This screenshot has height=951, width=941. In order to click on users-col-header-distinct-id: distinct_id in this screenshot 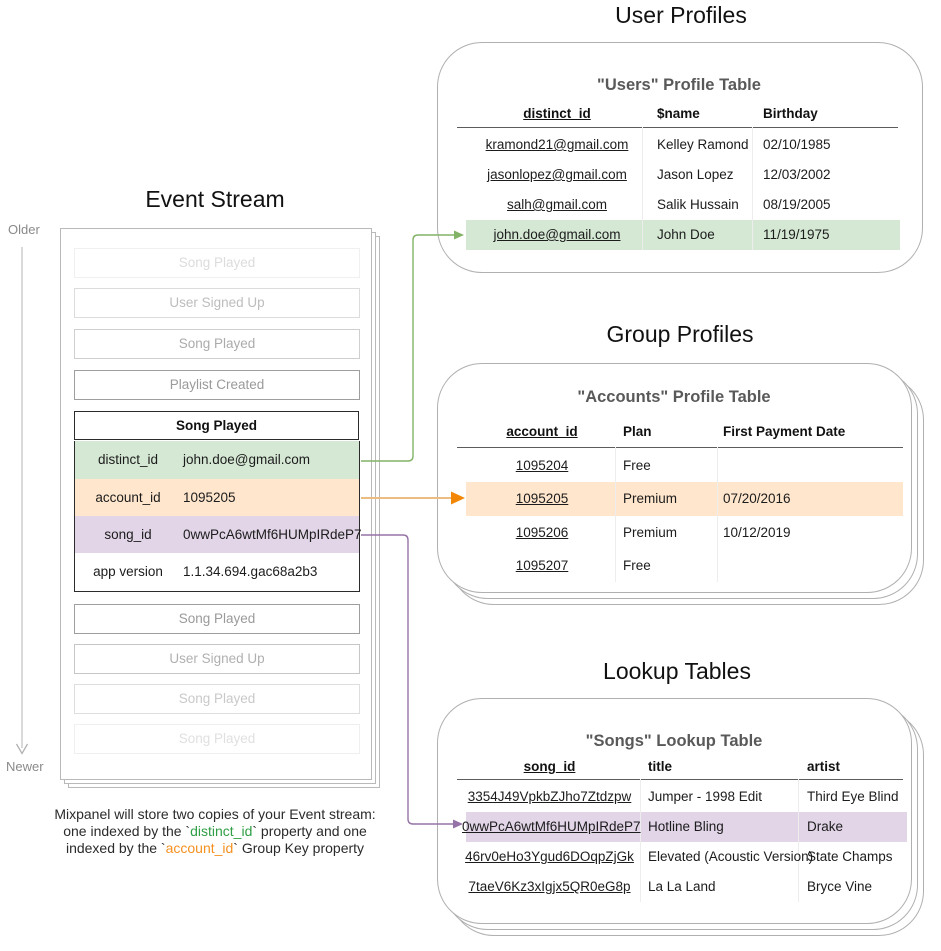, I will do `click(557, 113)`.